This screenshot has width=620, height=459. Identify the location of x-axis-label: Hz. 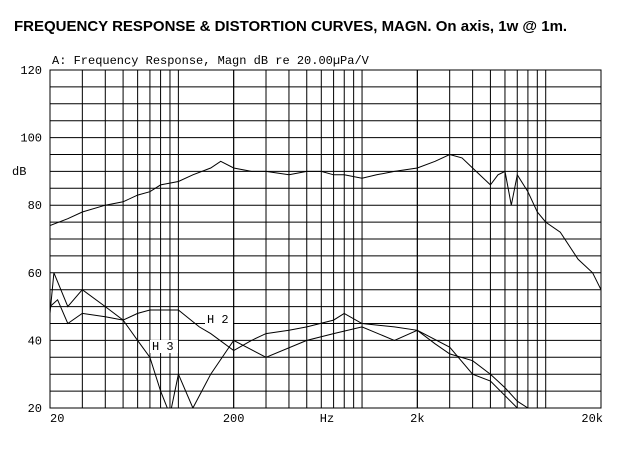
(327, 419).